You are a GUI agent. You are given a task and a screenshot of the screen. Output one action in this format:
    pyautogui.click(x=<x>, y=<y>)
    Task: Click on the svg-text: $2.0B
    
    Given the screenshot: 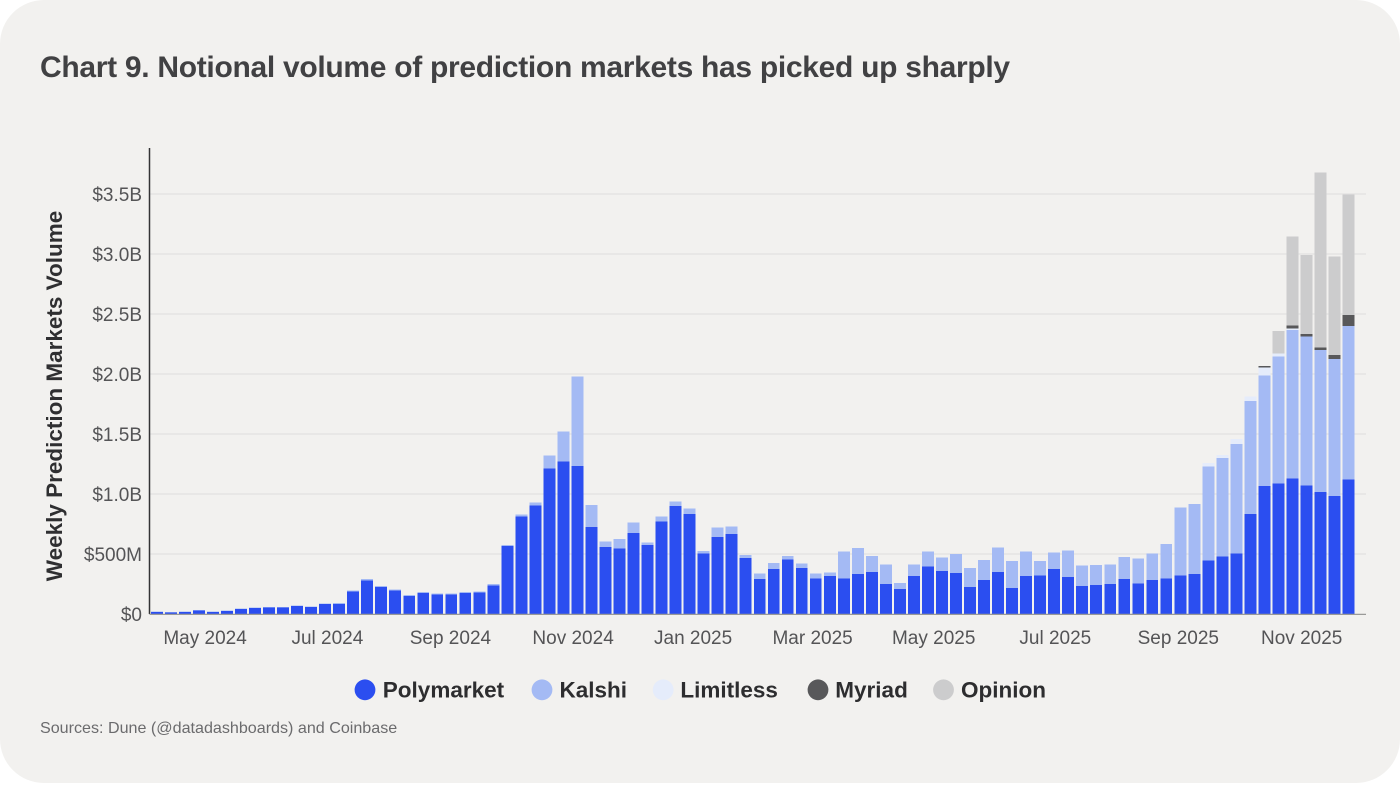 What is the action you would take?
    pyautogui.click(x=117, y=375)
    